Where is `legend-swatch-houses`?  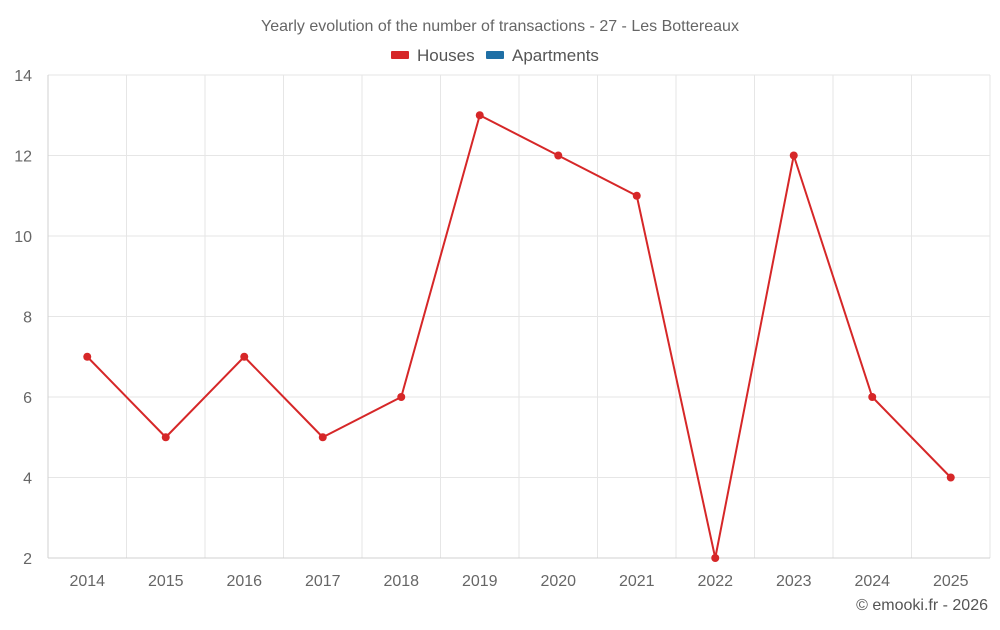 legend-swatch-houses is located at coordinates (400, 55).